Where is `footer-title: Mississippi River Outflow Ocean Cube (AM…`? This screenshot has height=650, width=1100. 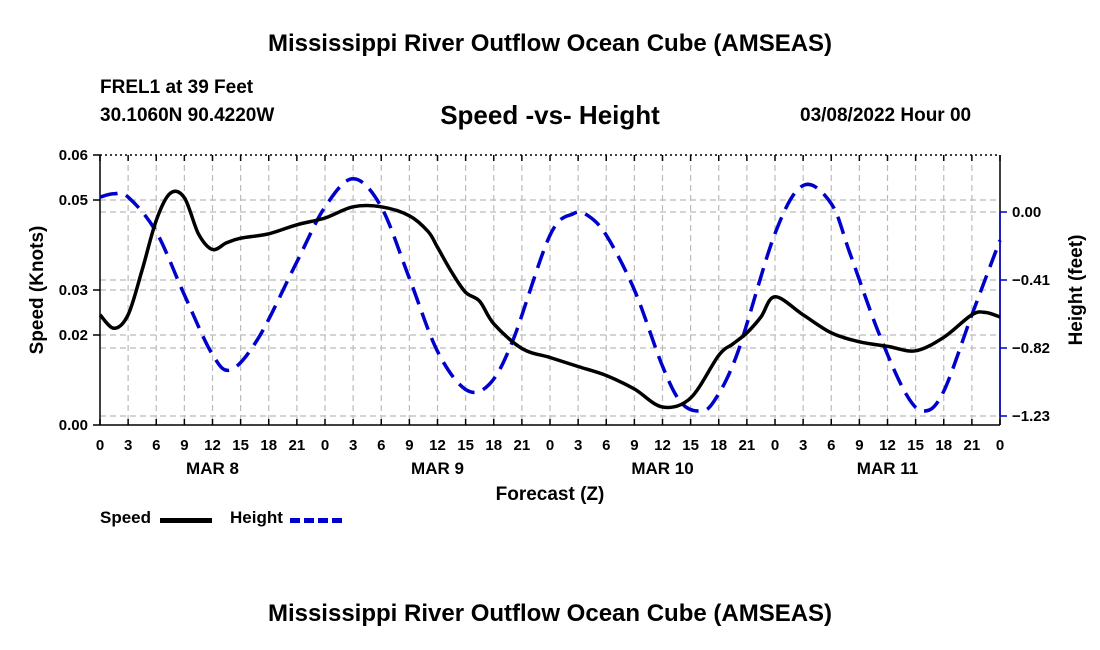 footer-title: Mississippi River Outflow Ocean Cube (AM… is located at coordinates (550, 613).